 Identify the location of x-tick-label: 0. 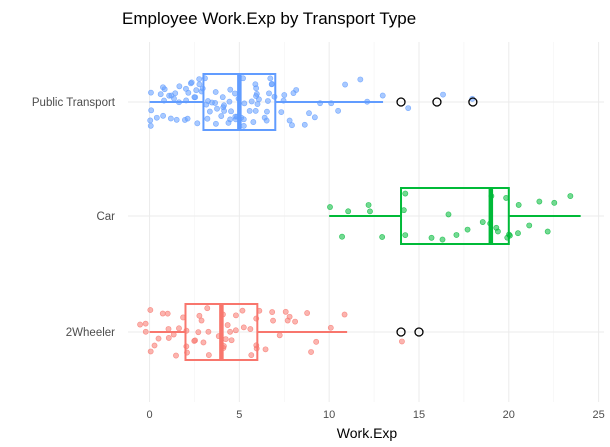
(149, 415).